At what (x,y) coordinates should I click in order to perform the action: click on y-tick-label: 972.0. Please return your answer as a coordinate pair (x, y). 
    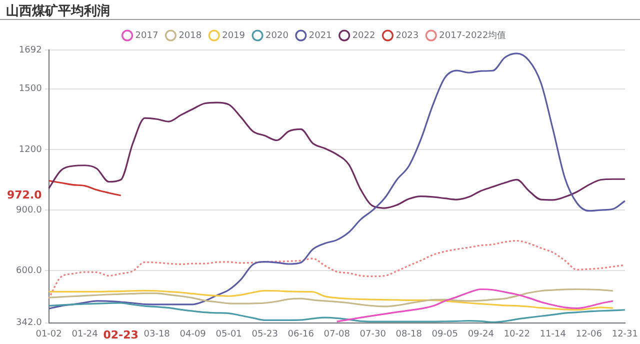
    Looking at the image, I should click on (24, 195).